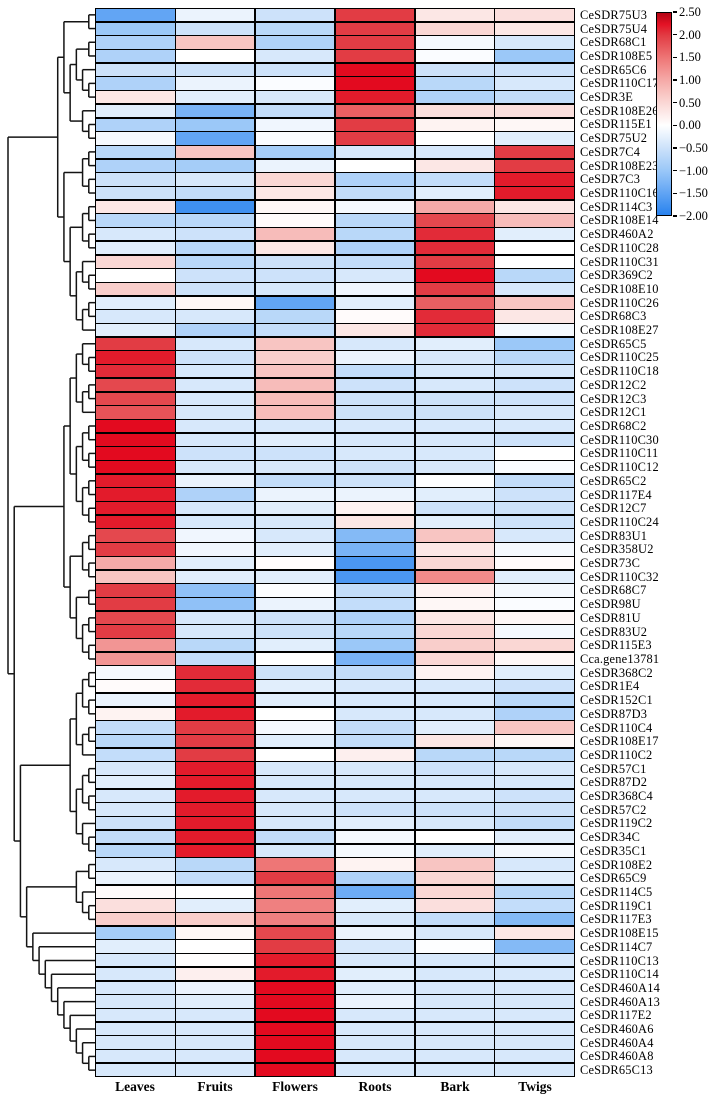 This screenshot has width=721, height=1095. Describe the element at coordinates (375, 398) in the screenshot. I see `heatmap-cell-CeSDR12C3-Roots` at that location.